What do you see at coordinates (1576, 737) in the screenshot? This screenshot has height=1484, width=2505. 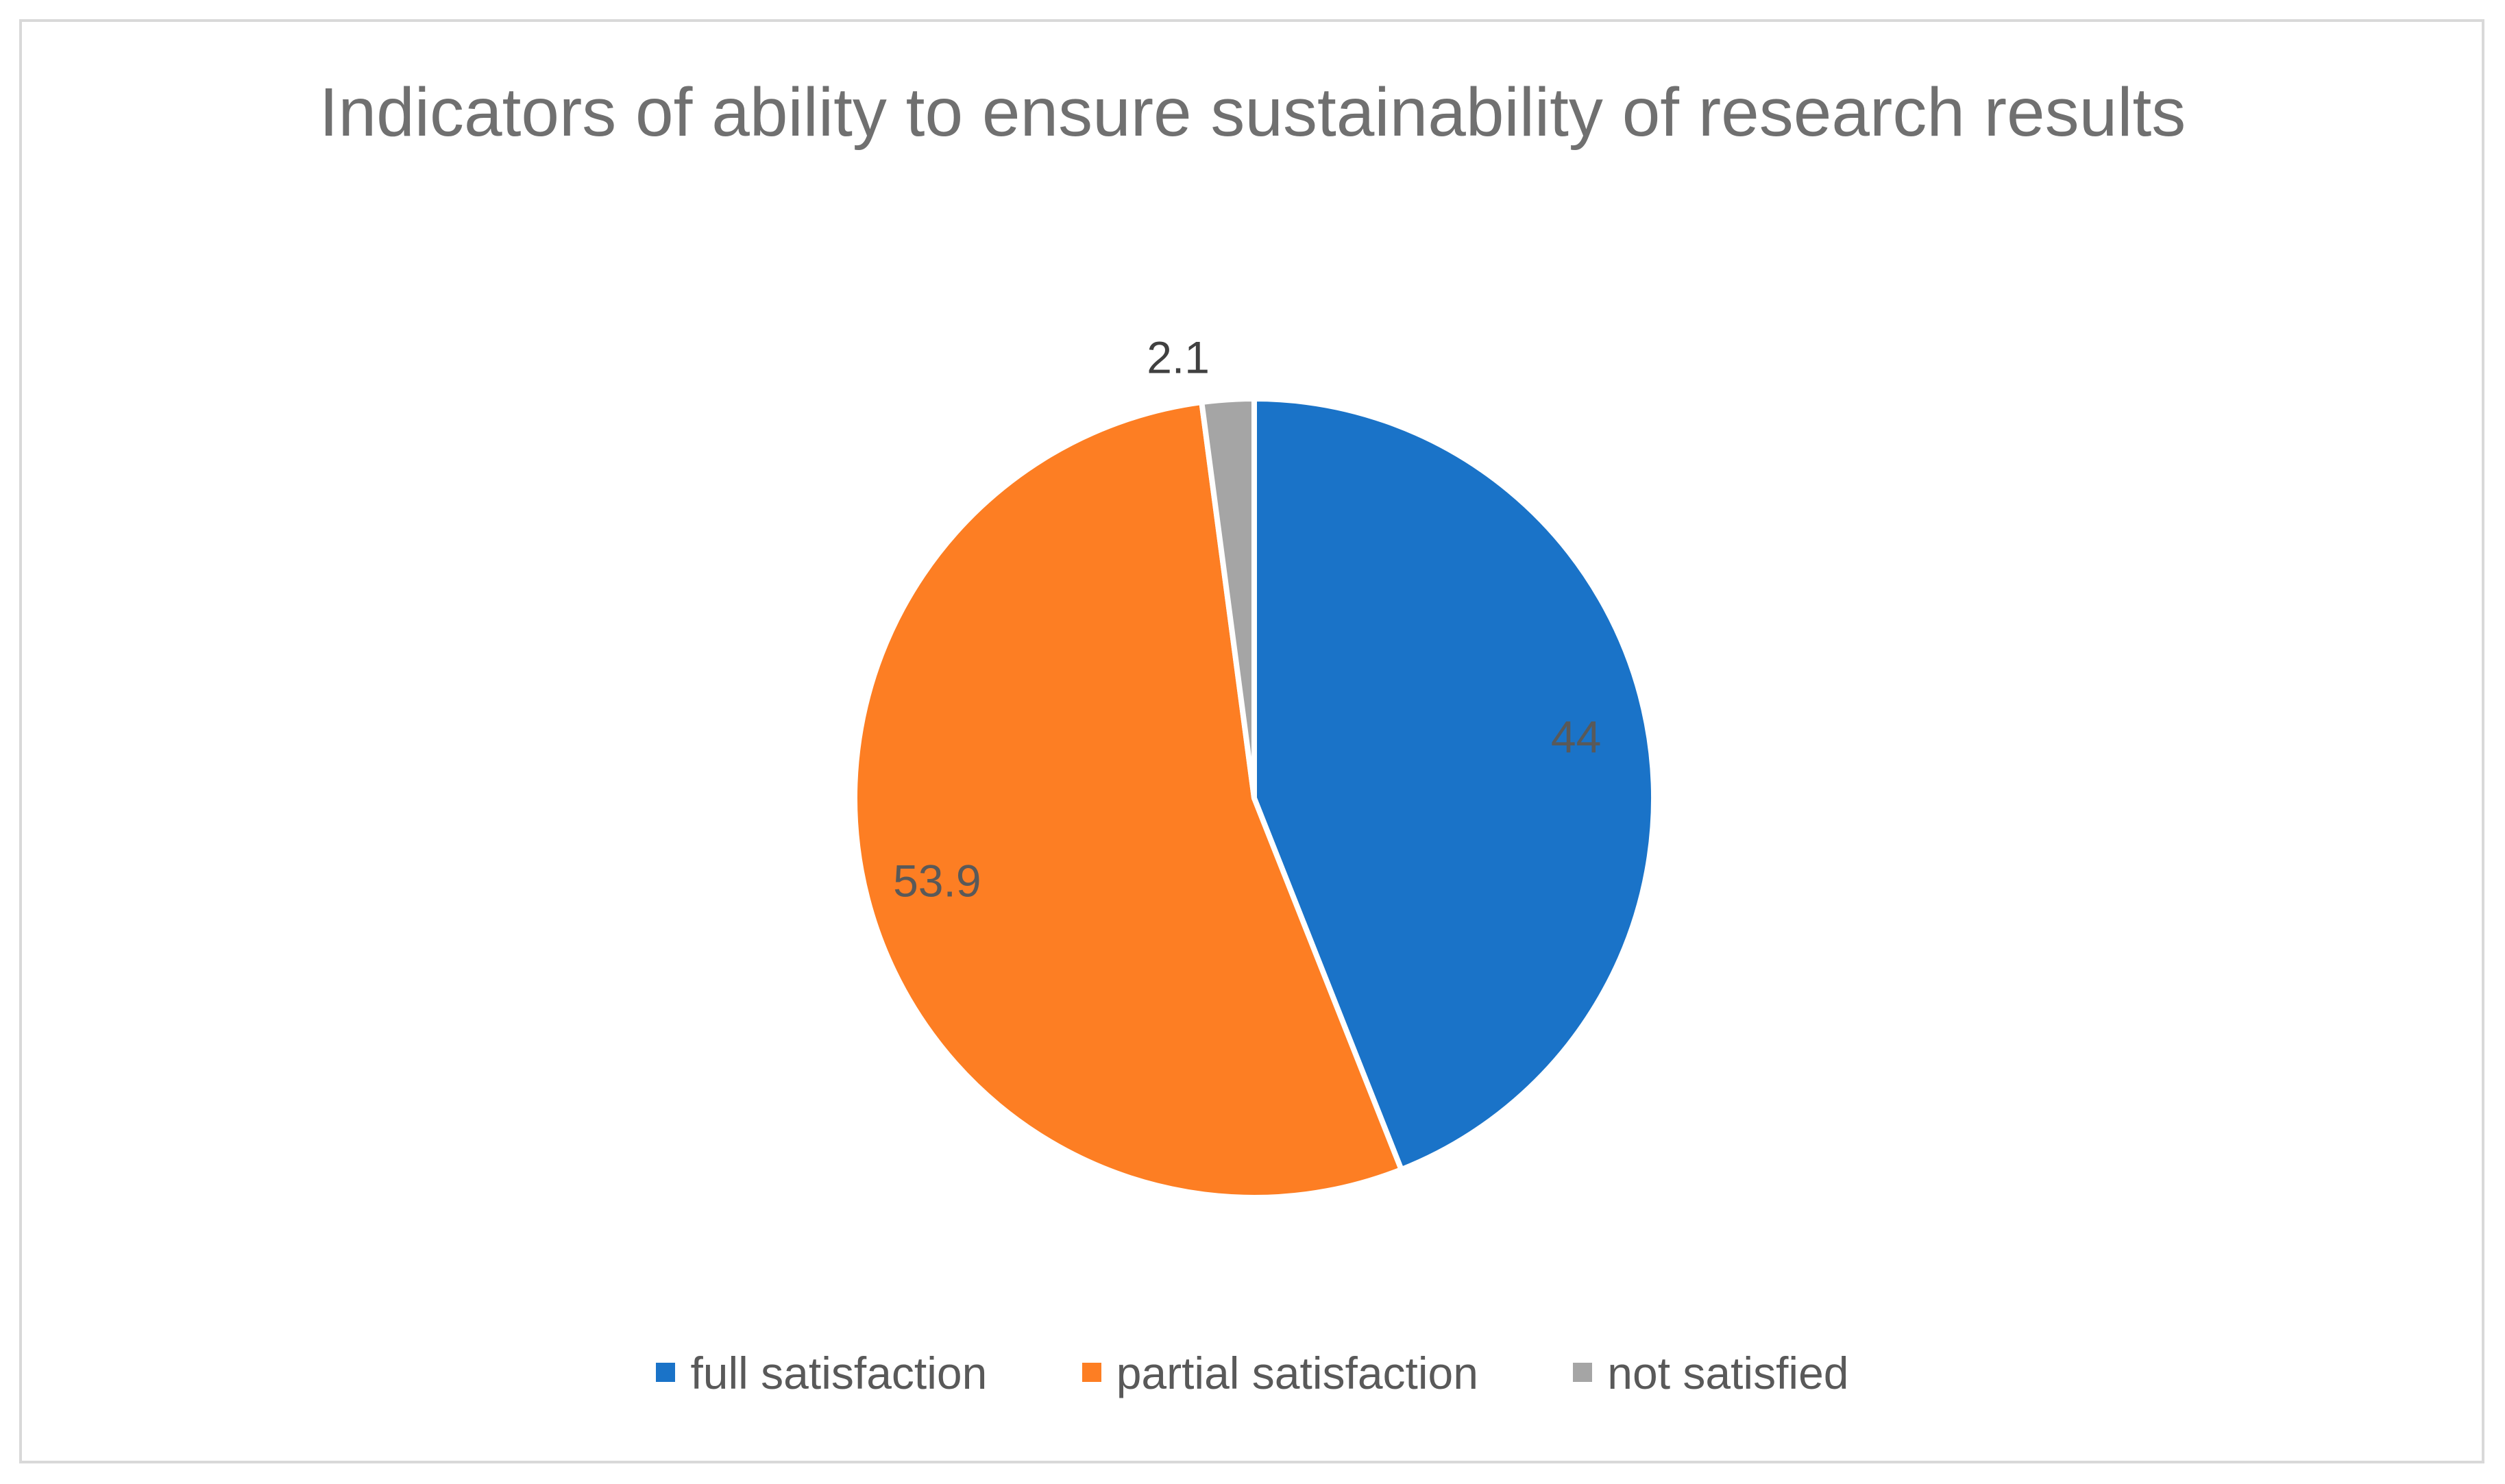 I see `data-label-full-satisfaction: 44` at bounding box center [1576, 737].